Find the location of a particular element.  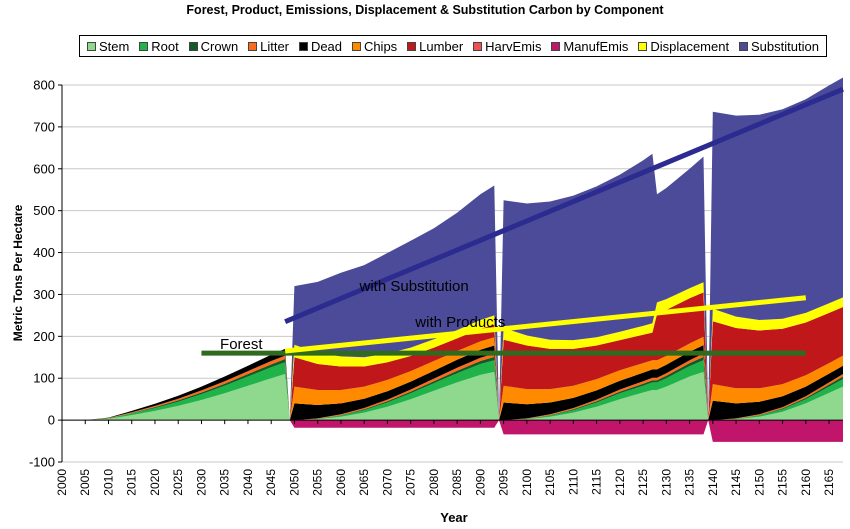

x-tick-label: 2095 is located at coordinates (504, 482).